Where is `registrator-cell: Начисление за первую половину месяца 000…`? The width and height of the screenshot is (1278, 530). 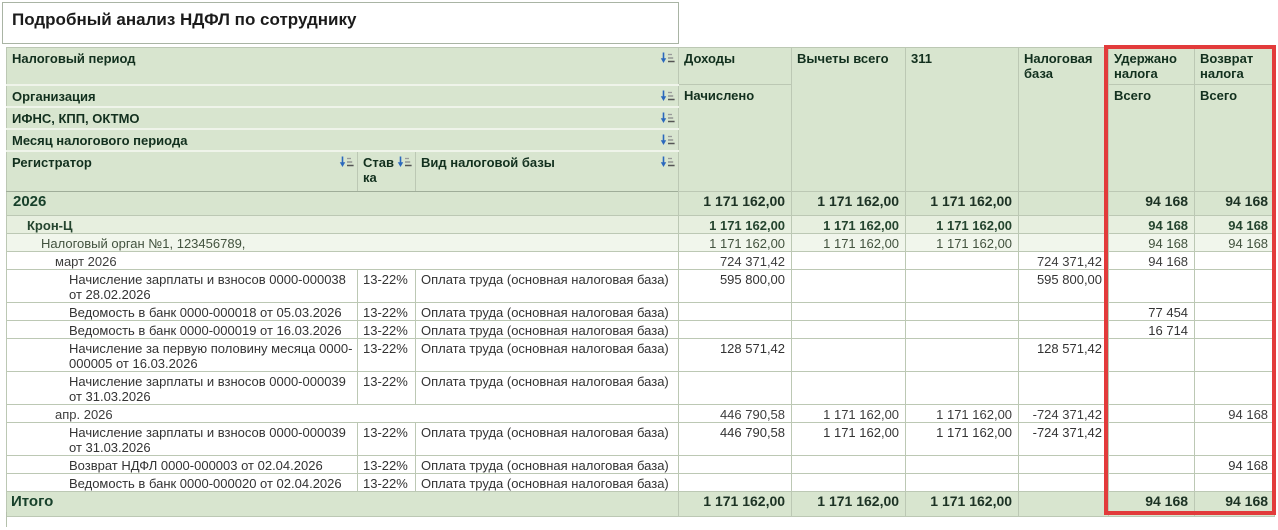 registrator-cell: Начисление за первую половину месяца 000… is located at coordinates (182, 355).